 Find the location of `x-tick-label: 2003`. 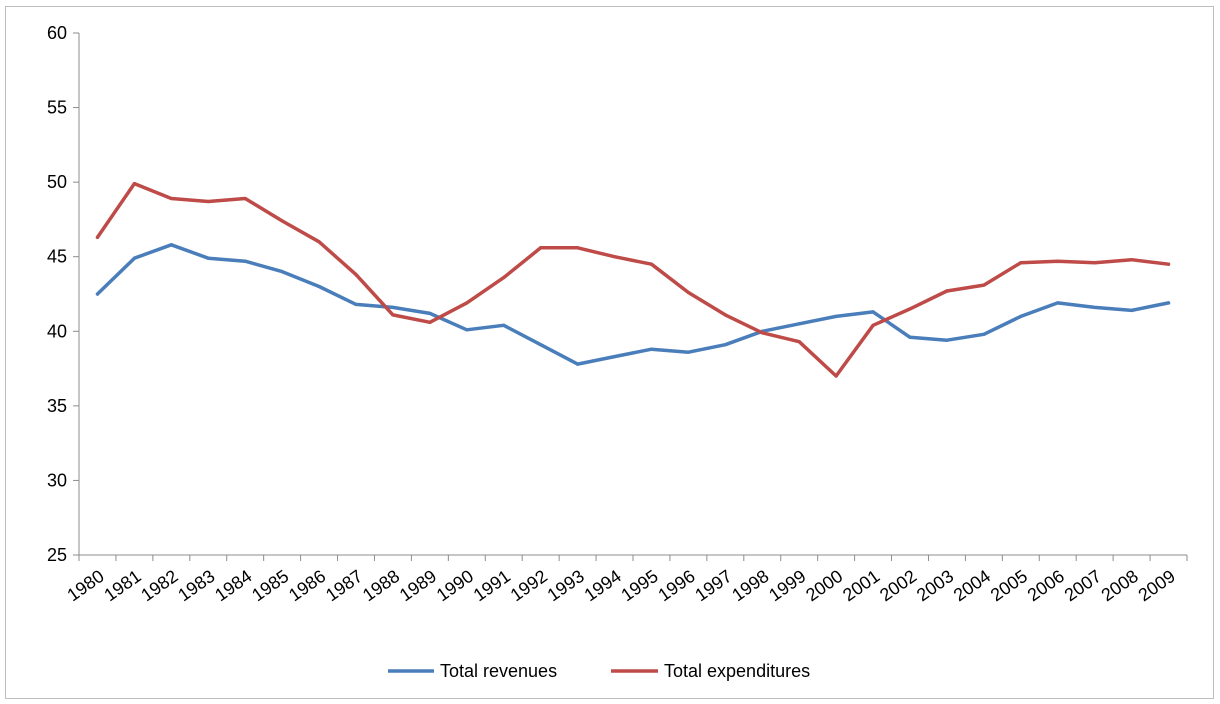

x-tick-label: 2003 is located at coordinates (935, 585).